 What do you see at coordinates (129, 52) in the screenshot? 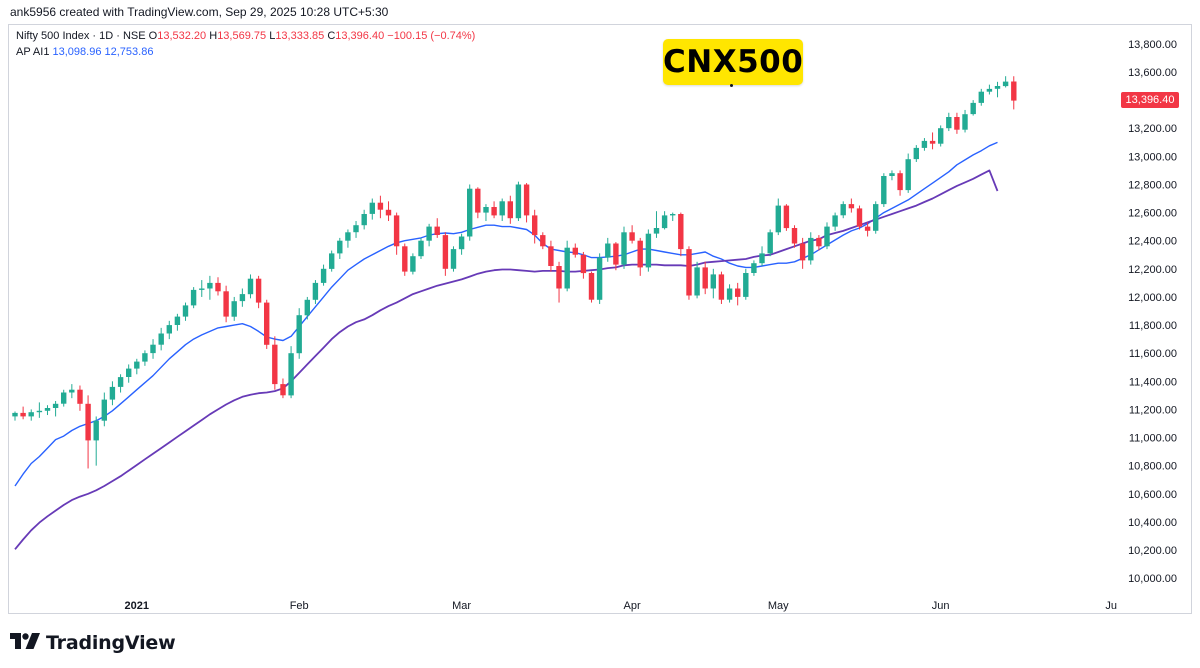
I see `indicator-value-2: 12,753.86` at bounding box center [129, 52].